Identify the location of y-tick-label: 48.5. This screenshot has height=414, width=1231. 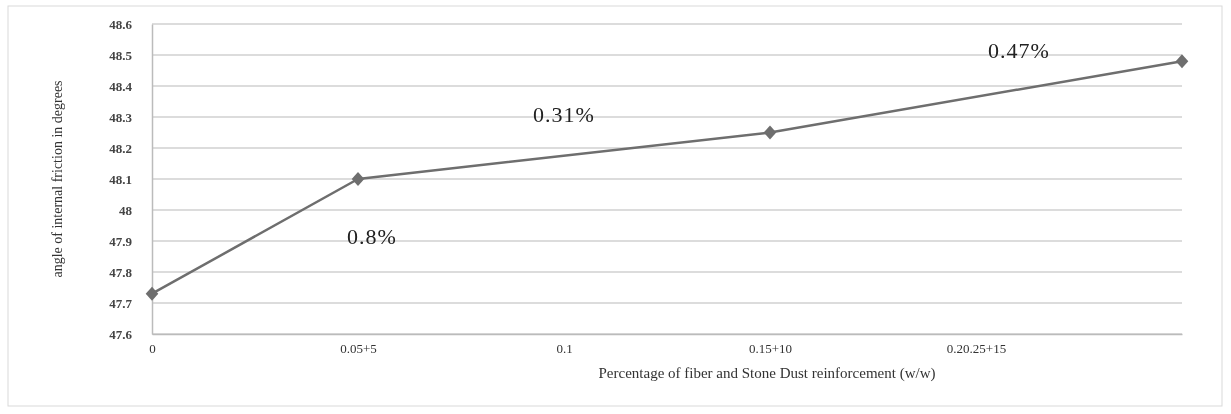
(121, 55).